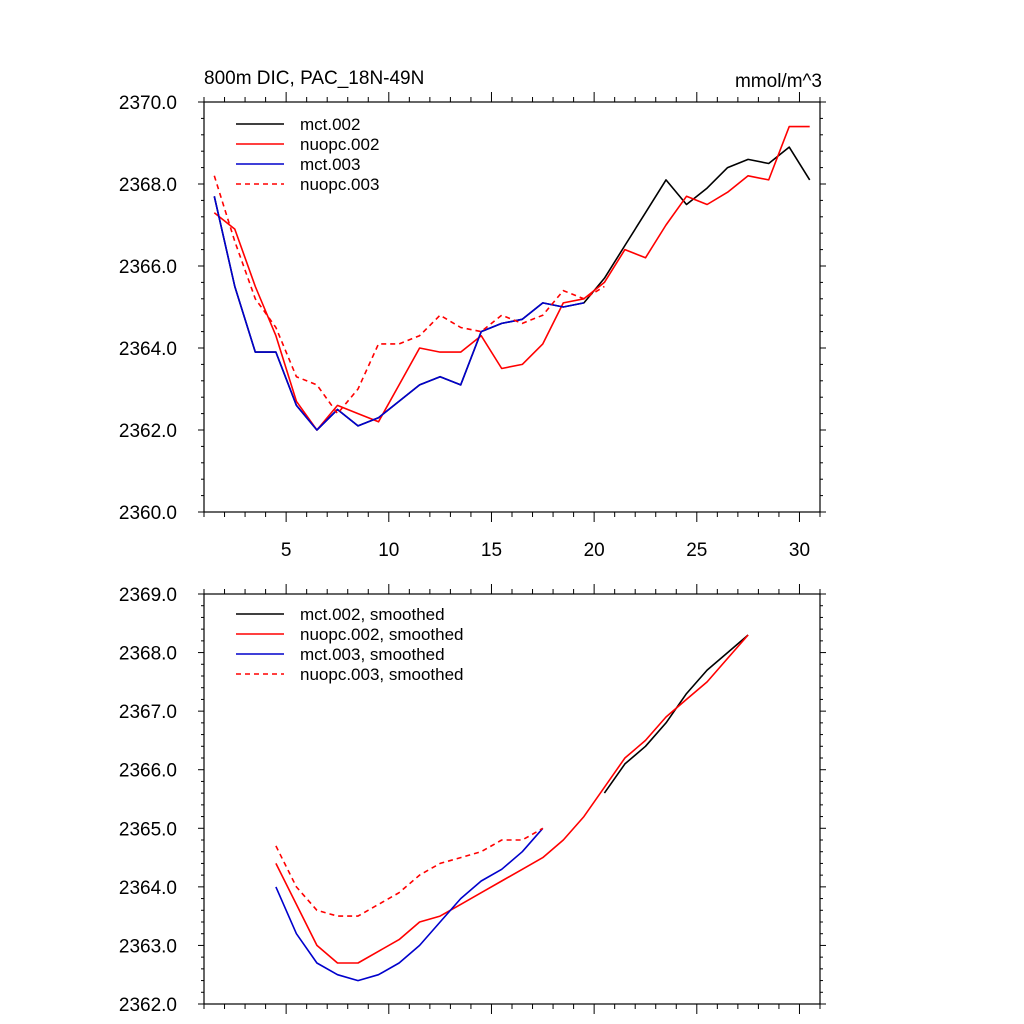 The image size is (1024, 1024). I want to click on x-tick-label: 30, so click(799, 550).